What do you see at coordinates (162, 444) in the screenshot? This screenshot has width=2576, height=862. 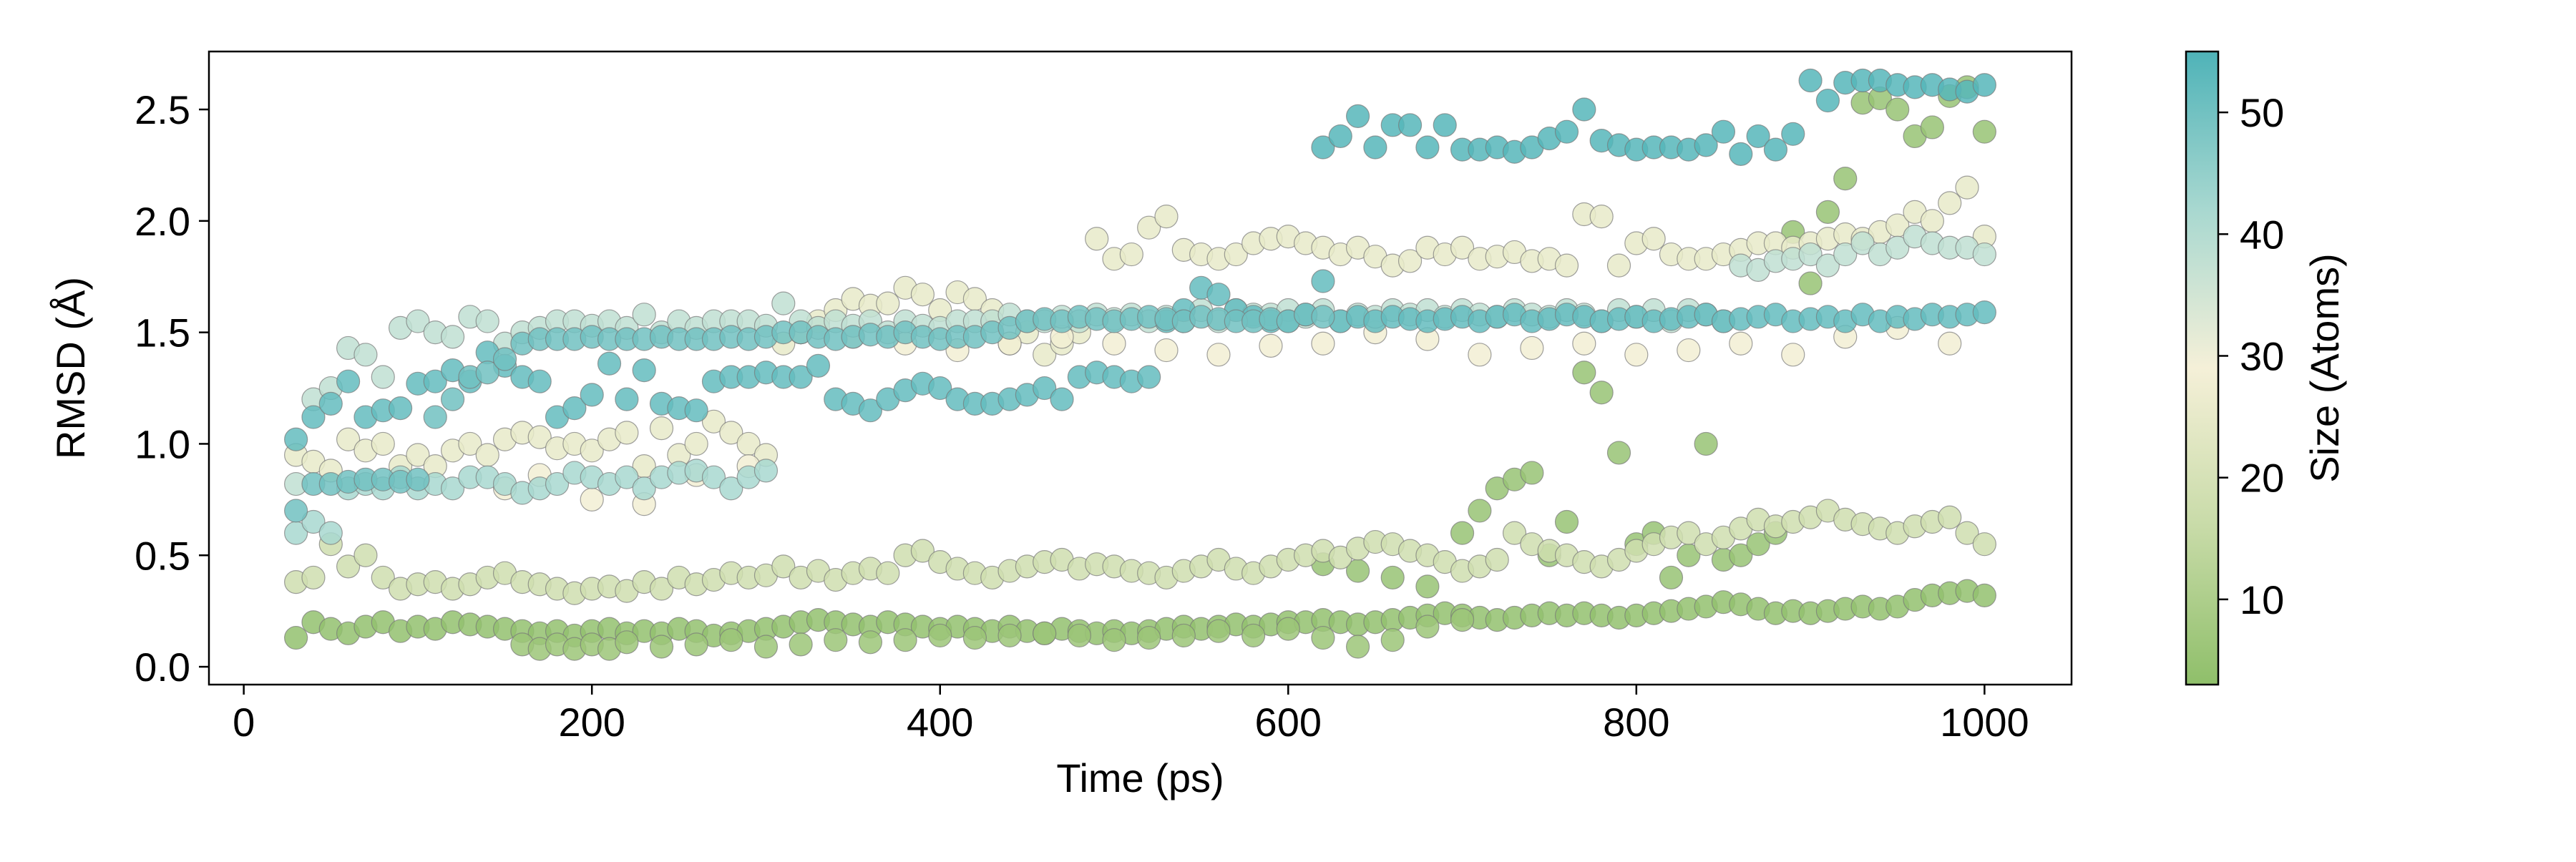 I see `y-tick-label: 1.0` at bounding box center [162, 444].